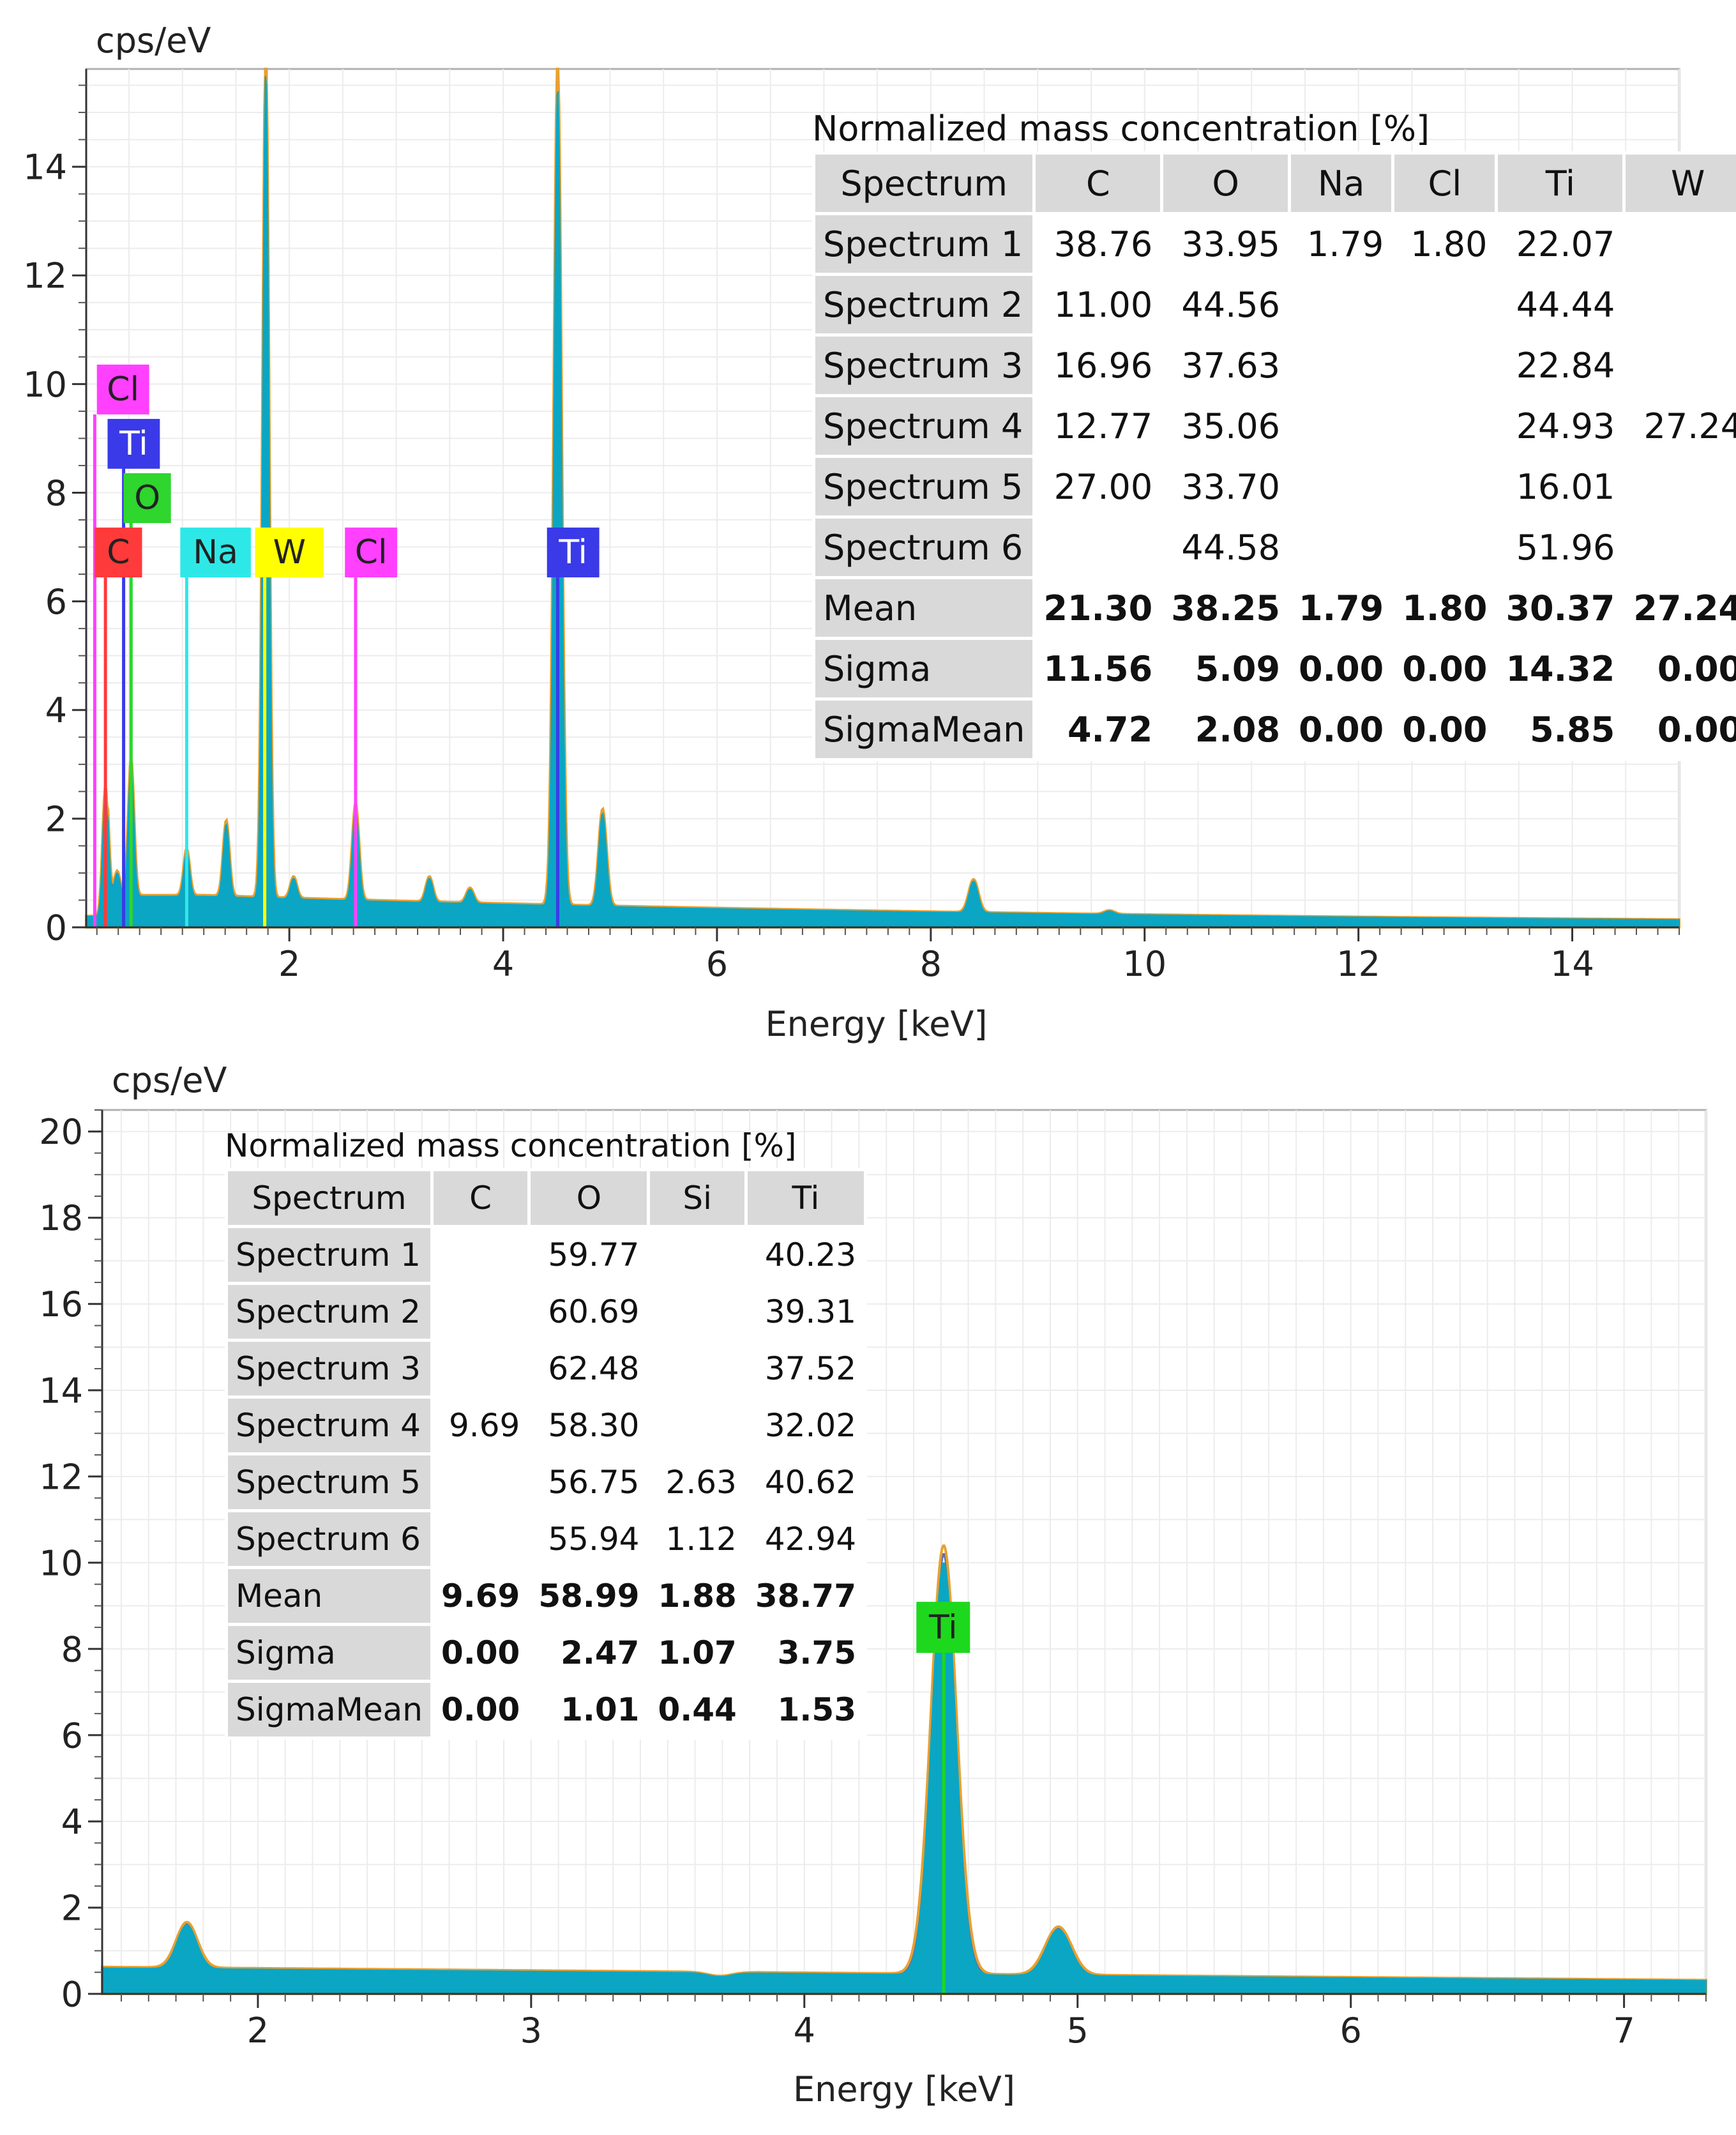  Describe the element at coordinates (1273, 244) in the screenshot. I see `table-row: Spectrum 1 38.76 33.95 1.79 1.80 22.07` at that location.